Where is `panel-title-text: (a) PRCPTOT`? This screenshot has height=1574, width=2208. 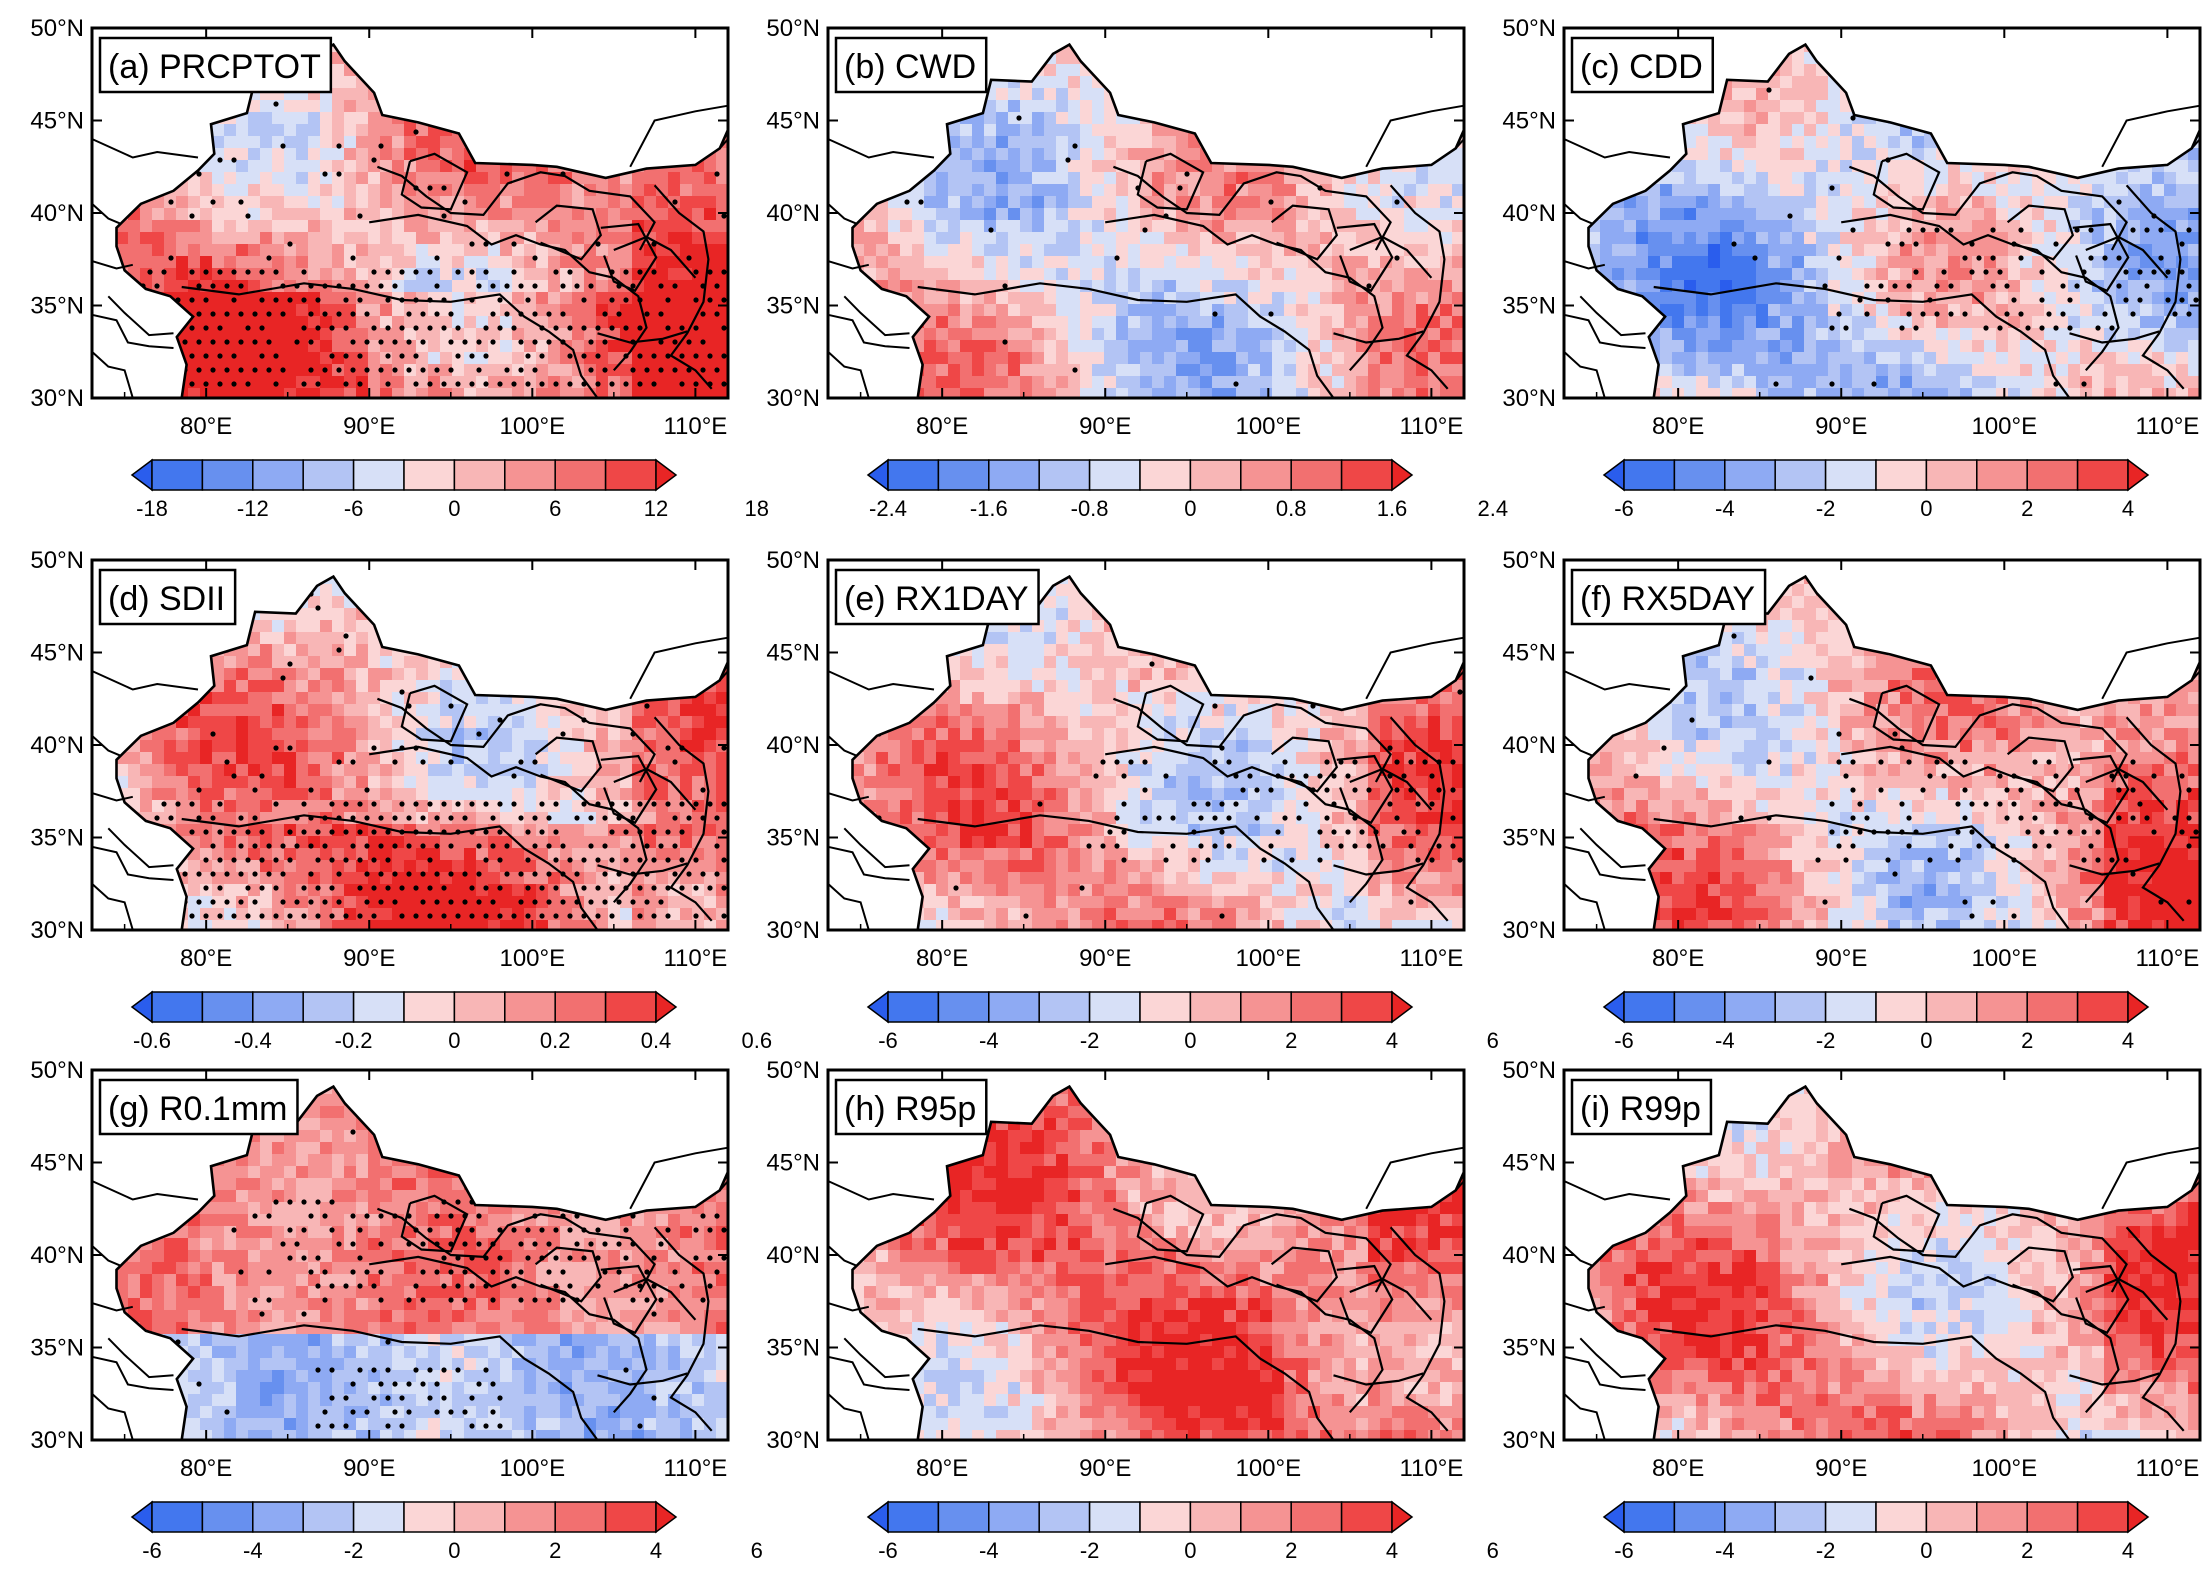
panel-title-text: (a) PRCPTOT is located at coordinates (214, 67).